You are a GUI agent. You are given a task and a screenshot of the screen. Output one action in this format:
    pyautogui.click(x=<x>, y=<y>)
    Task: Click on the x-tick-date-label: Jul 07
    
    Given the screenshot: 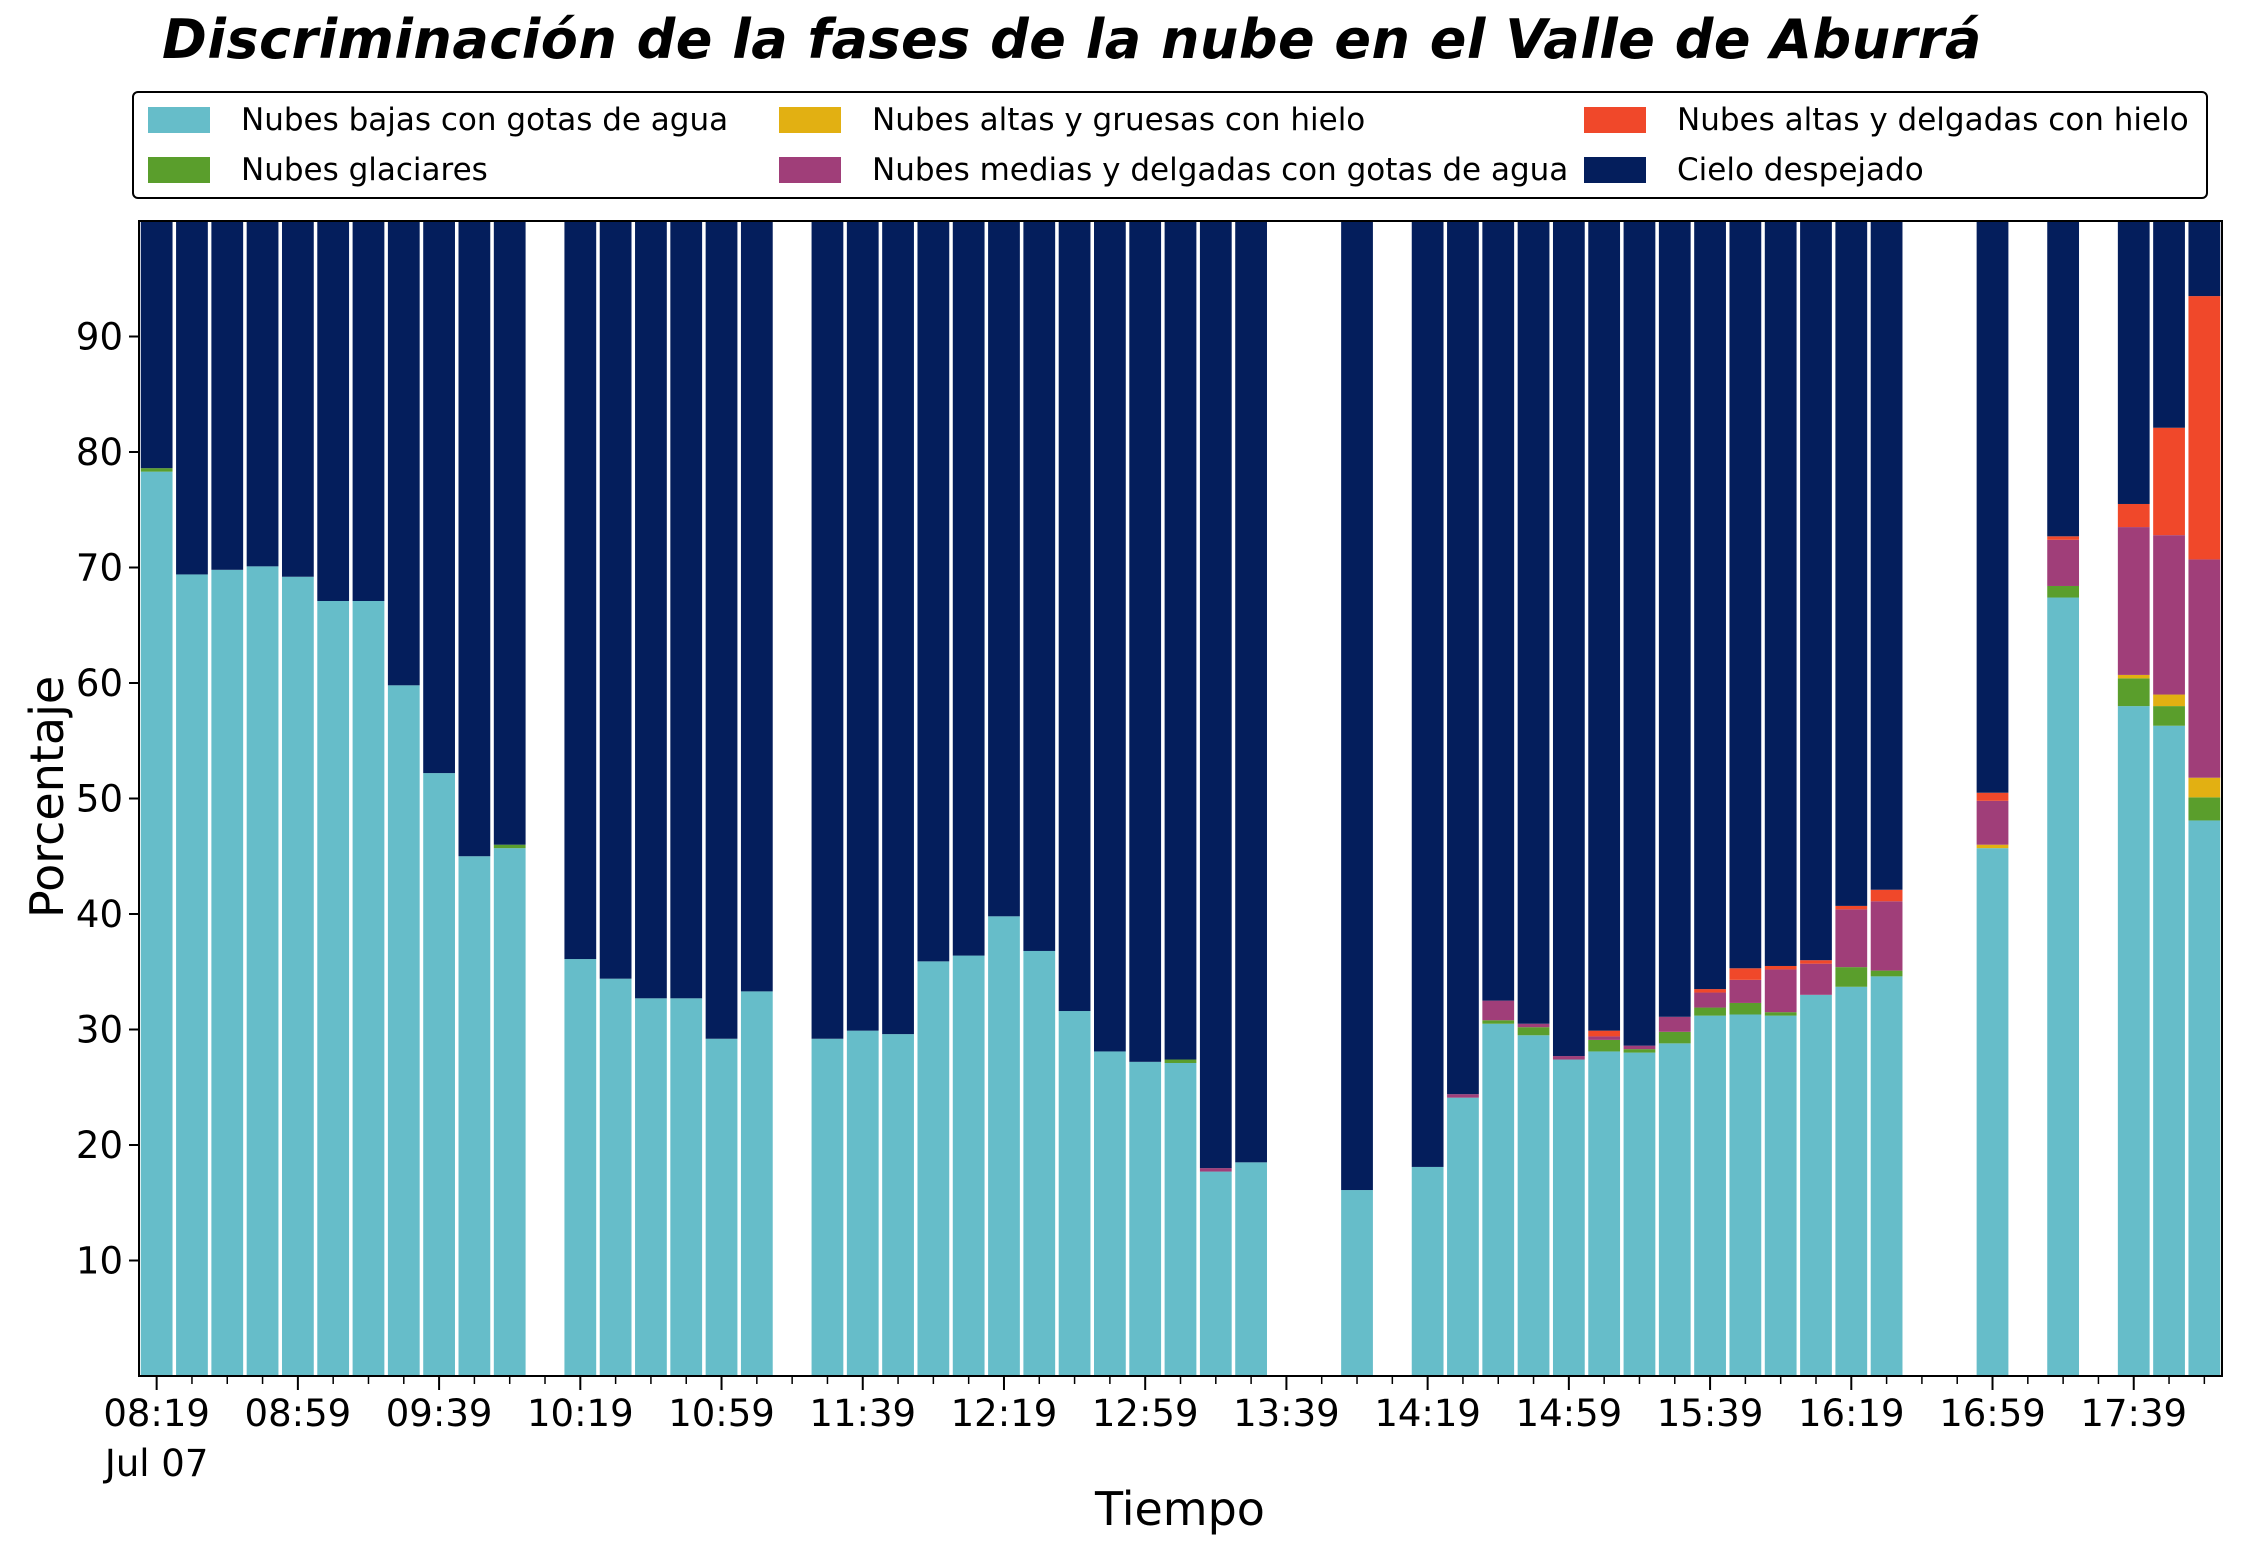 What is the action you would take?
    pyautogui.click(x=155, y=1463)
    